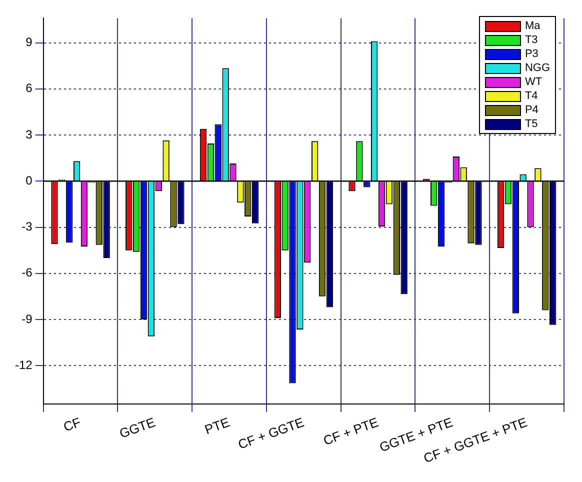 The image size is (582, 482). Describe the element at coordinates (531, 96) in the screenshot. I see `legend-label: T4` at that location.